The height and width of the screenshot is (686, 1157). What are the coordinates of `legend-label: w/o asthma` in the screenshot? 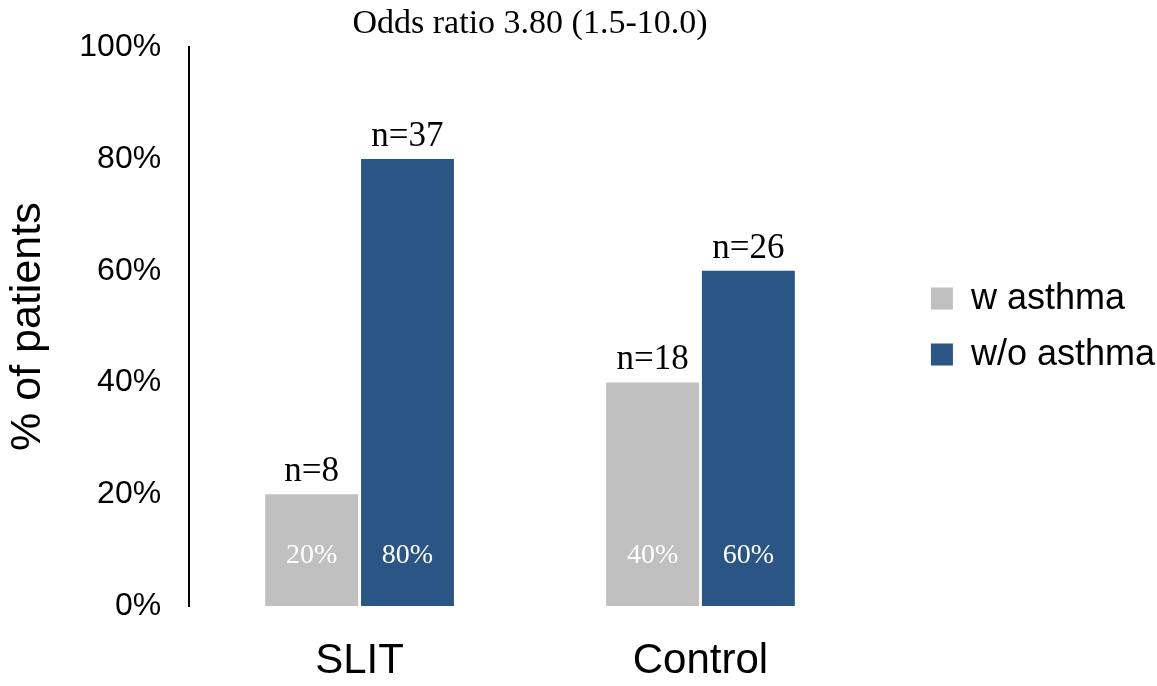 It's located at (1062, 352).